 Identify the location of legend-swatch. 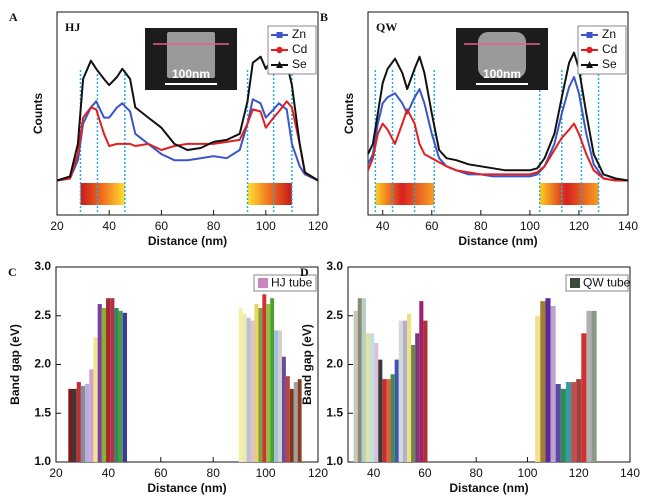
(575, 283).